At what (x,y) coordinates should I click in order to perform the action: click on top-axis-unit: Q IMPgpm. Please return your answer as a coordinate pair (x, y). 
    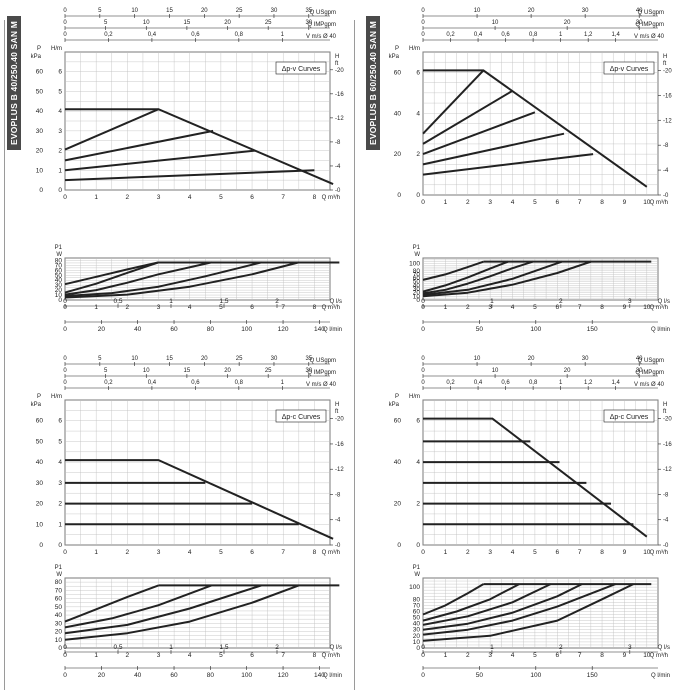
    Looking at the image, I should click on (321, 25).